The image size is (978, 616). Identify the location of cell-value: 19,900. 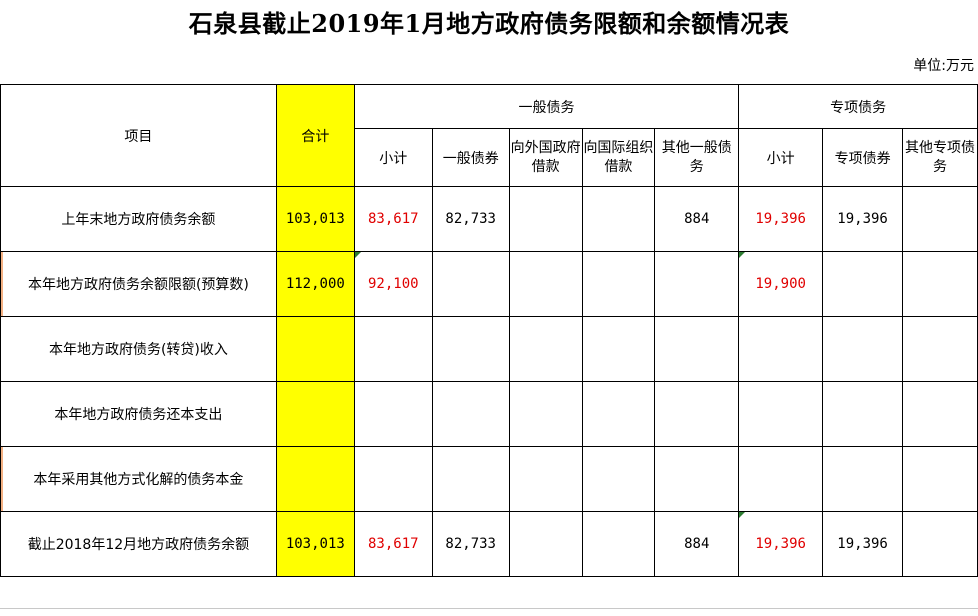
(780, 284).